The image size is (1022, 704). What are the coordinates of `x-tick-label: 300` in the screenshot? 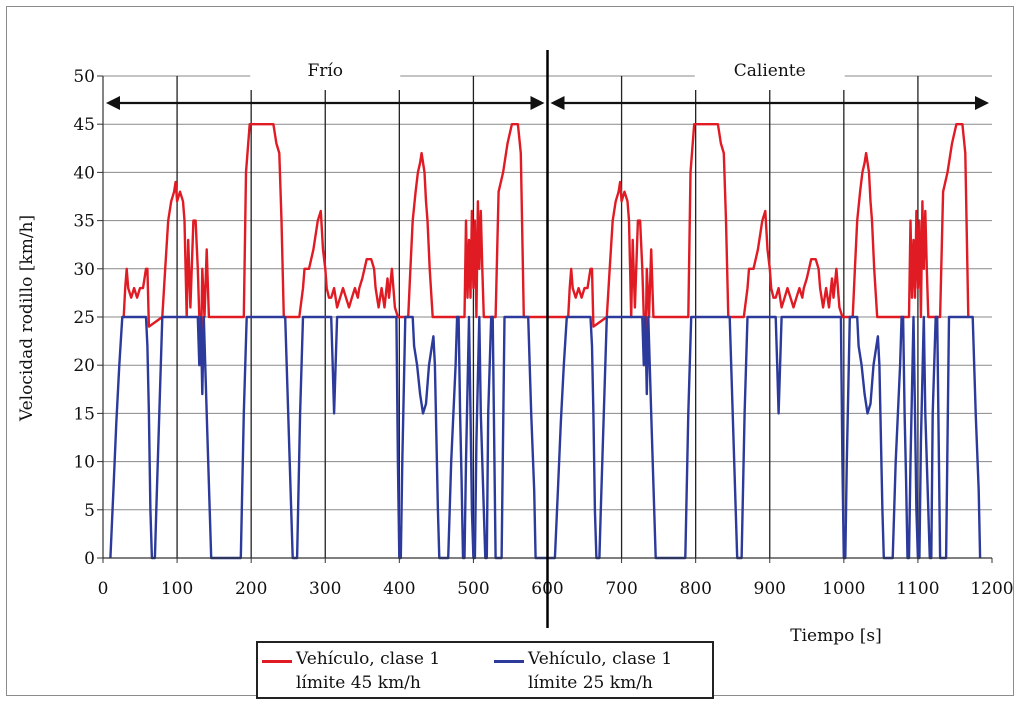 It's located at (325, 589).